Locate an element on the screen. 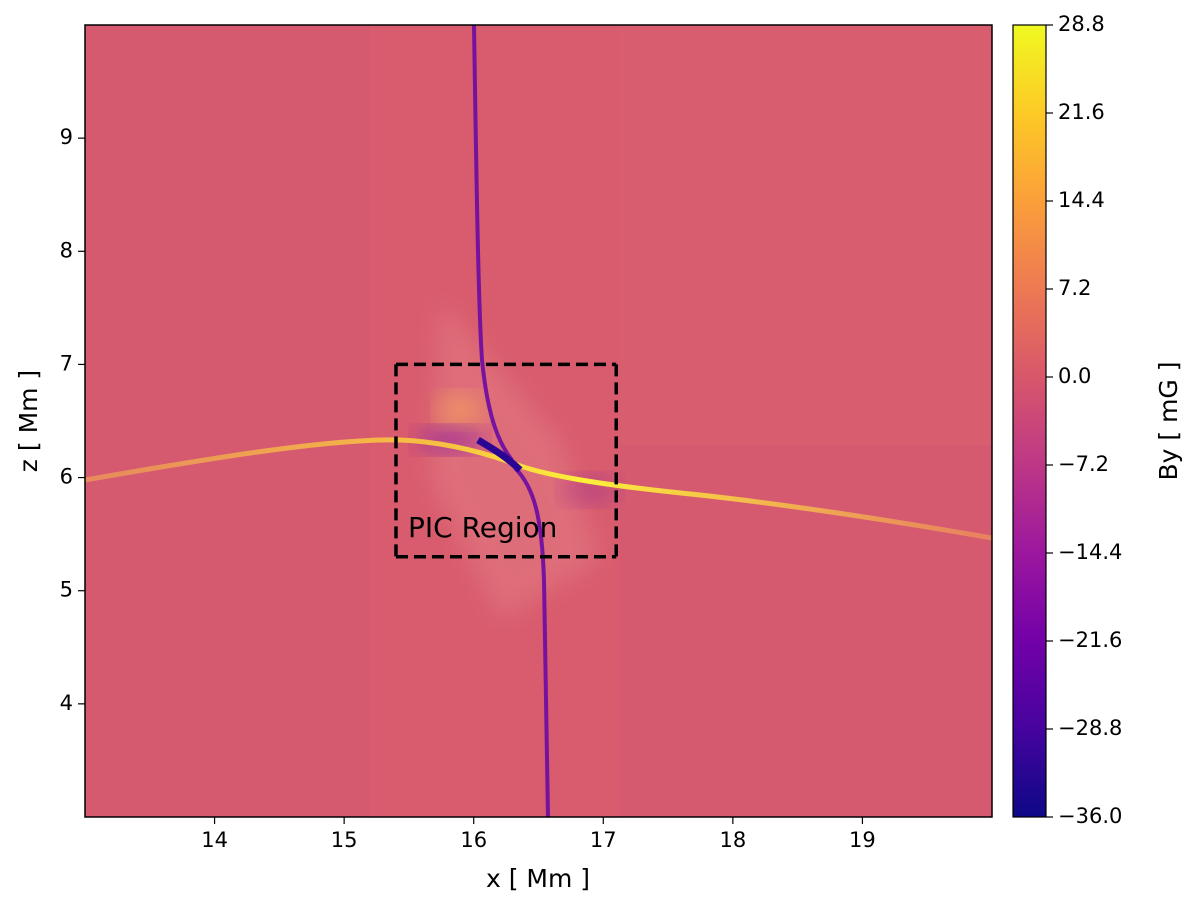  colorbar-tick-label: 14.4 is located at coordinates (1081, 200).